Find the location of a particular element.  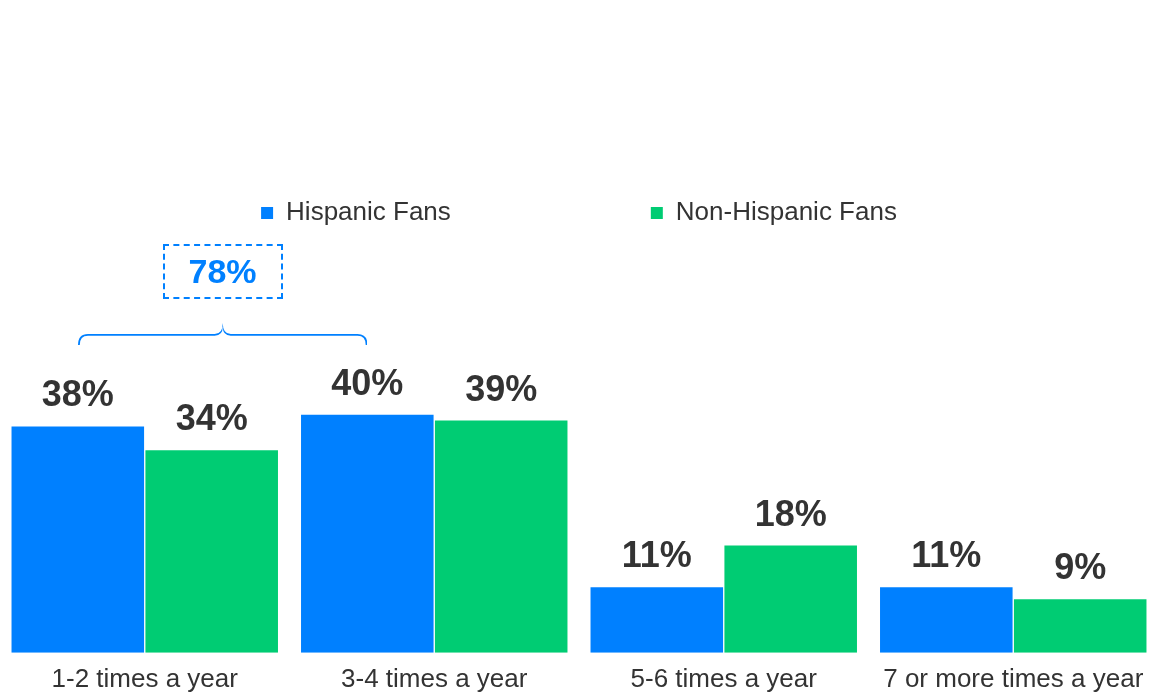

legend-label: Non-Hispanic Fans is located at coordinates (786, 211).